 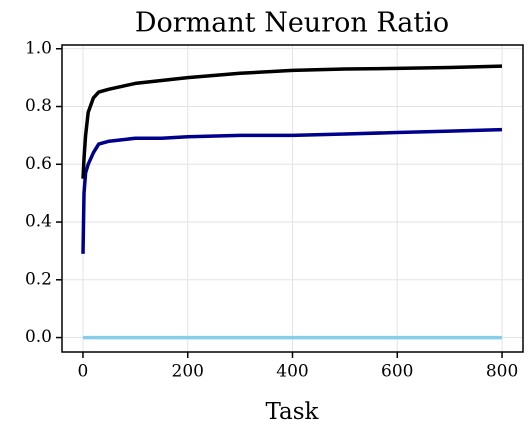 What do you see at coordinates (83, 372) in the screenshot?
I see `x-tick-label: 0` at bounding box center [83, 372].